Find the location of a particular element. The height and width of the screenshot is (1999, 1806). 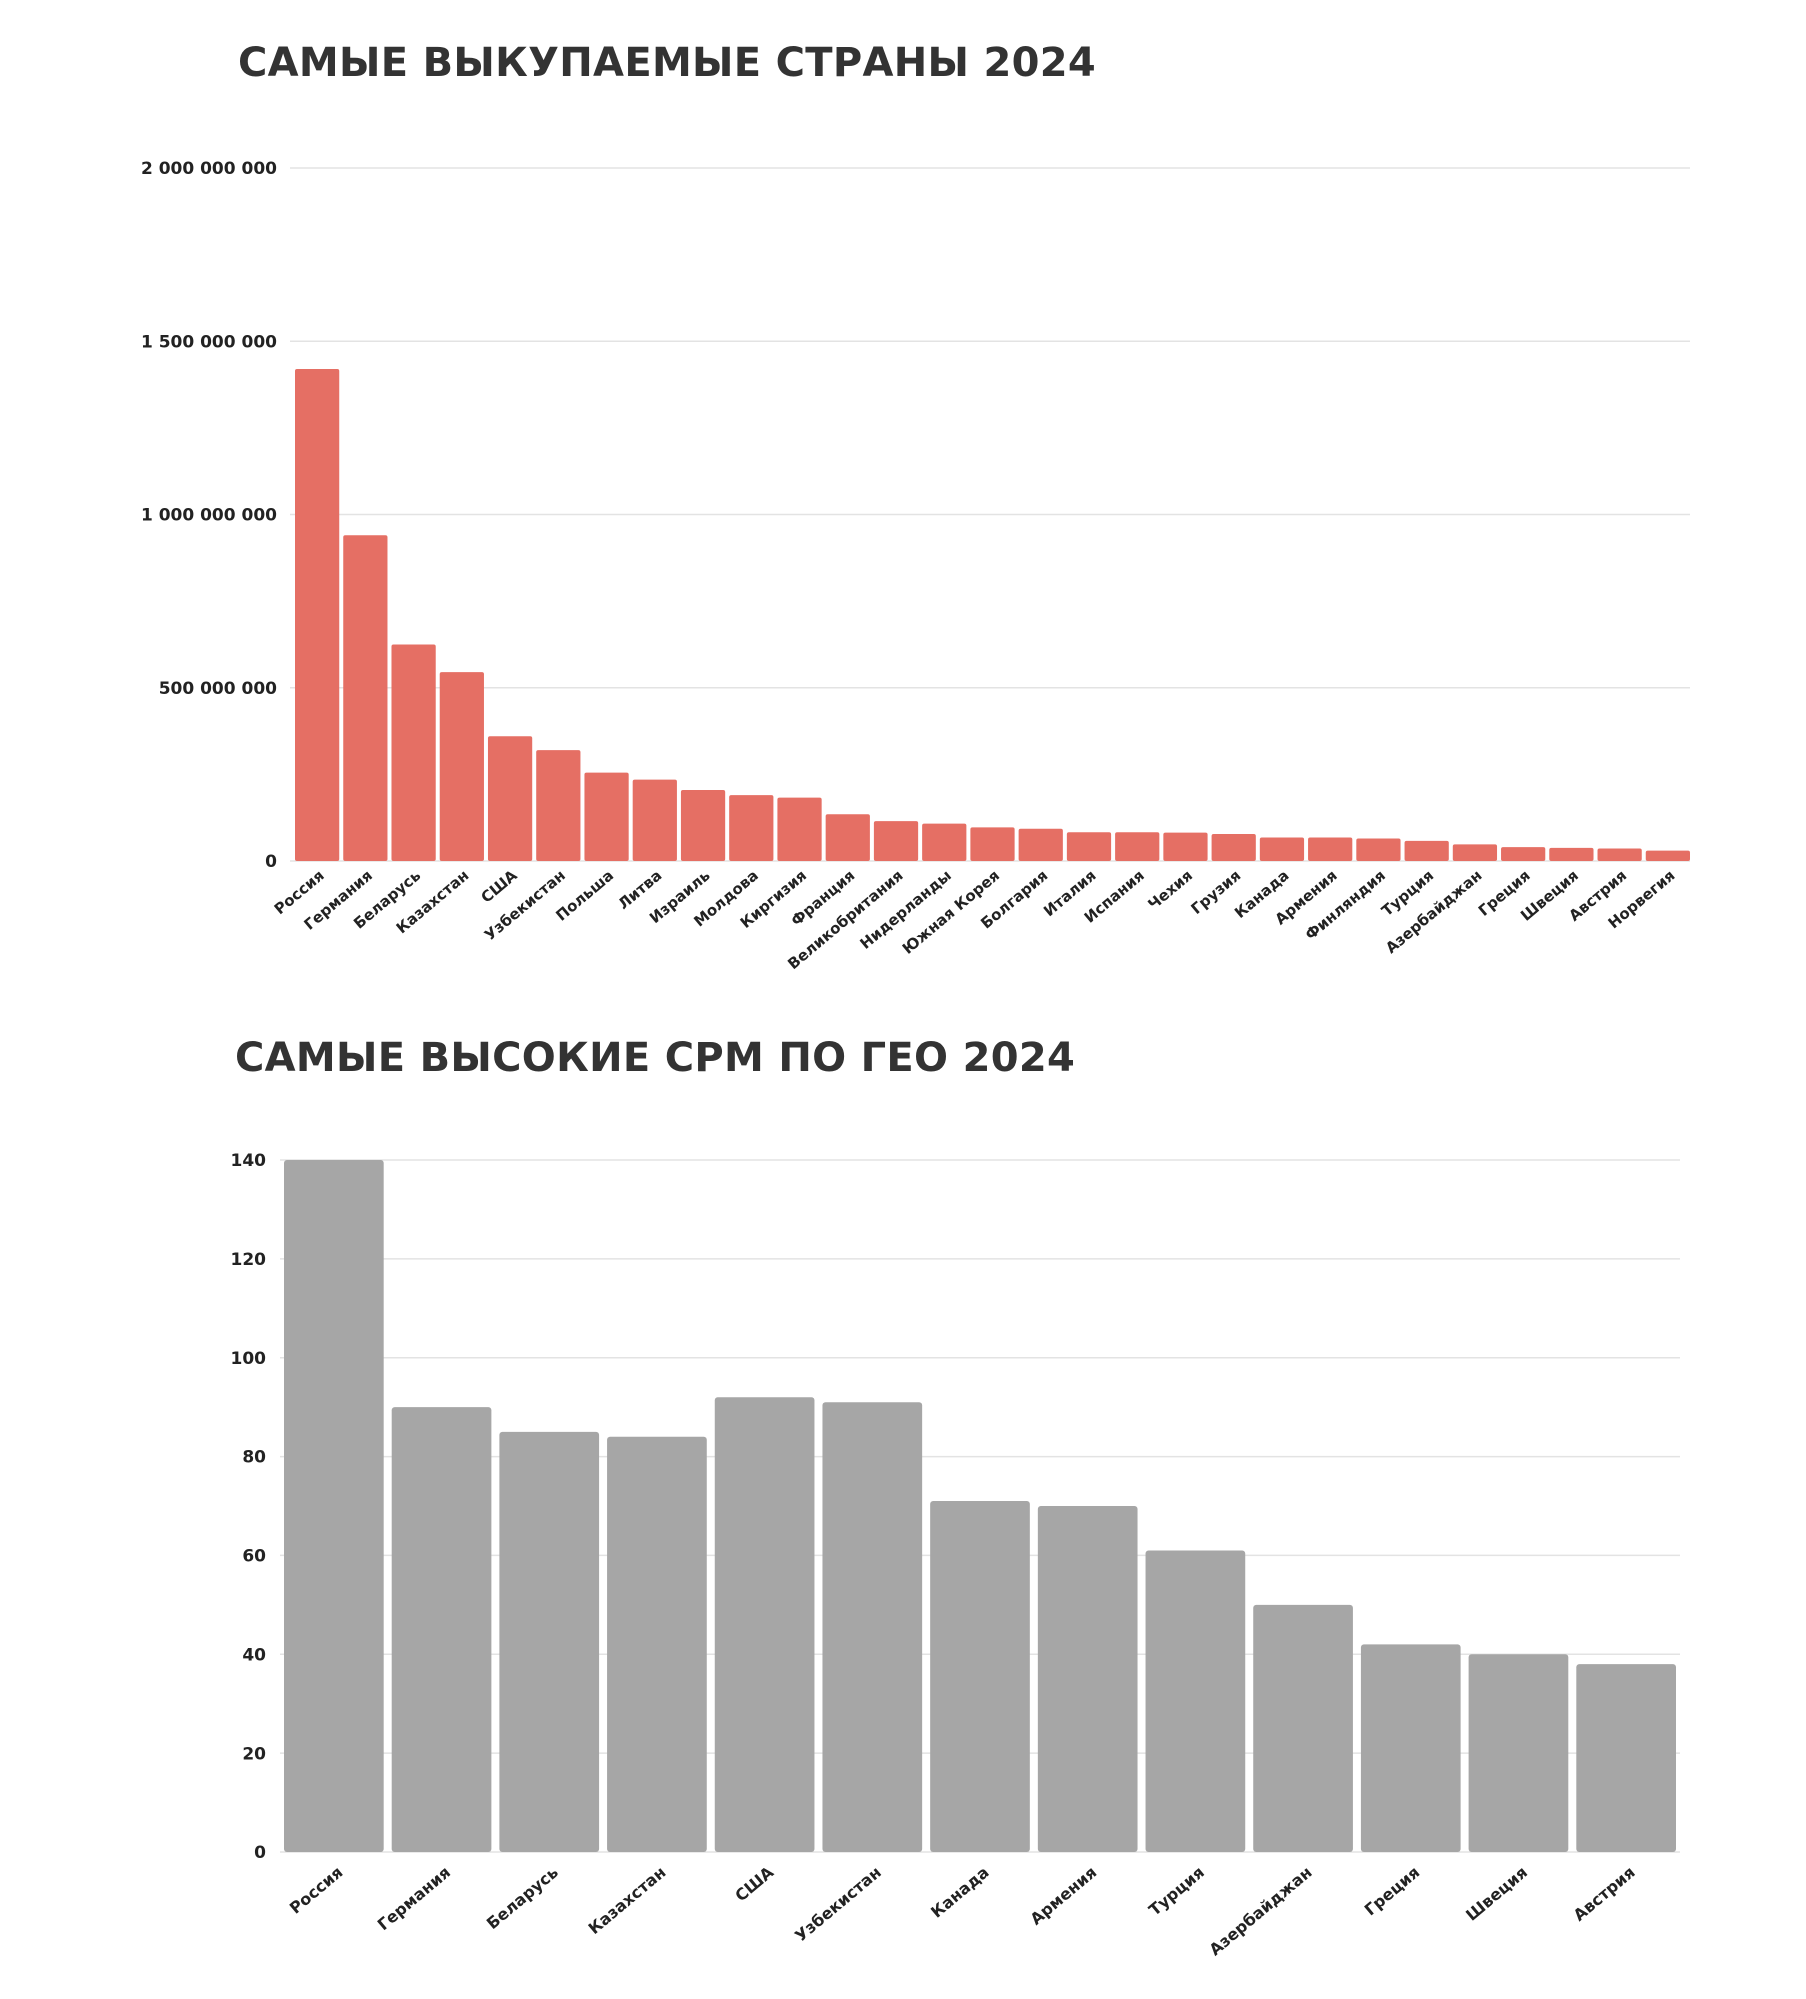

chart-title-purchases: САМЫЕ ВЫКУПАЕМЫЕ СТРАНЫ 2024 is located at coordinates (667, 63).